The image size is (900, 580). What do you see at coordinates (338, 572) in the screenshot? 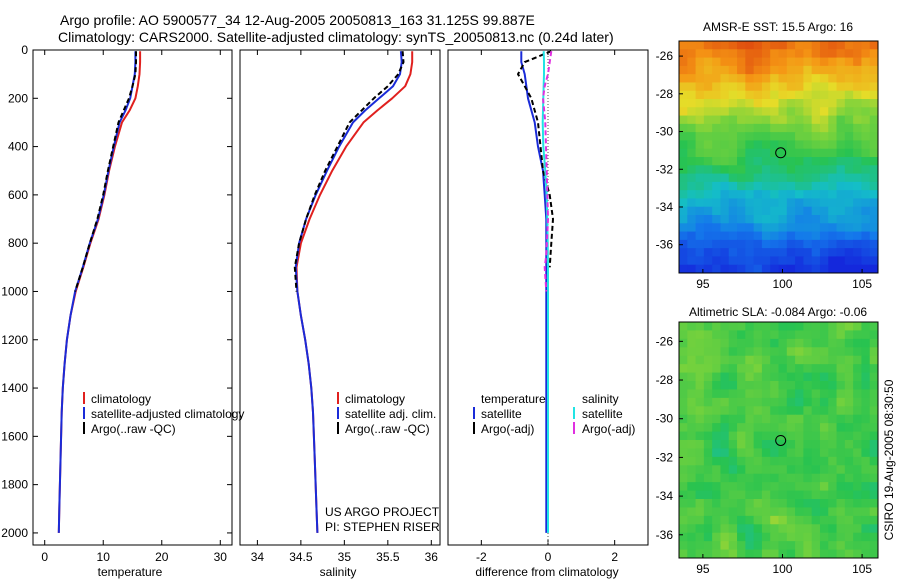
I see `salinity-axis-label: salinity` at bounding box center [338, 572].